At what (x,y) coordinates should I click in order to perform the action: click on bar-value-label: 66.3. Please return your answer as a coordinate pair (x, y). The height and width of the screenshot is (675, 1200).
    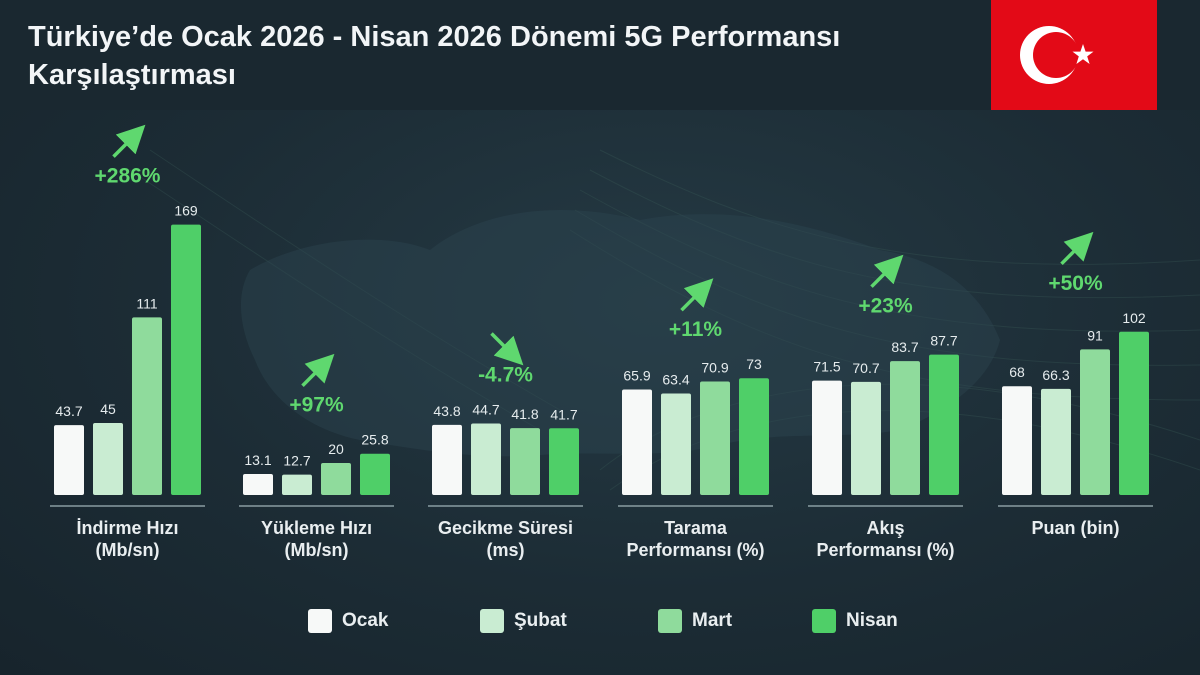
    Looking at the image, I should click on (1055, 375).